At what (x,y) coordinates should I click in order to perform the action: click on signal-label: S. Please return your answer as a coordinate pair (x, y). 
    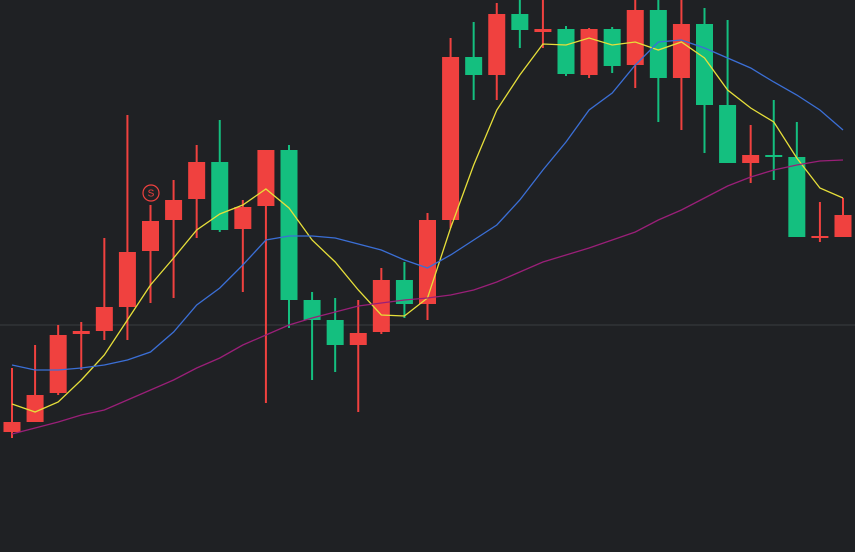
    Looking at the image, I should click on (151, 194).